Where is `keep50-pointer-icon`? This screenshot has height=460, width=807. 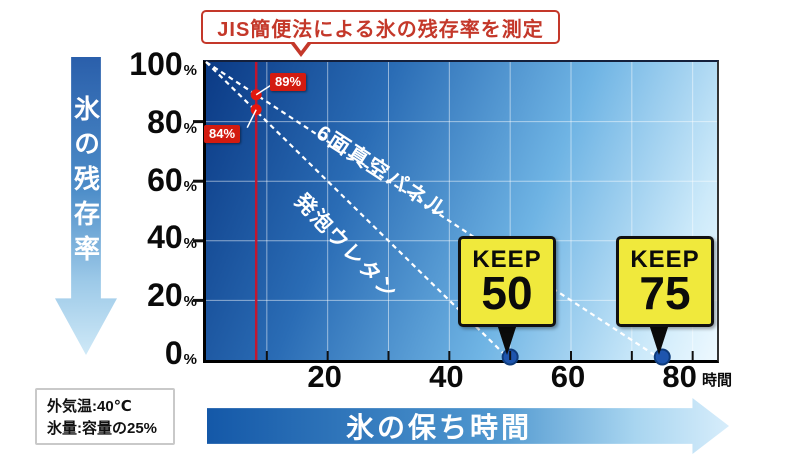 keep50-pointer-icon is located at coordinates (507, 338).